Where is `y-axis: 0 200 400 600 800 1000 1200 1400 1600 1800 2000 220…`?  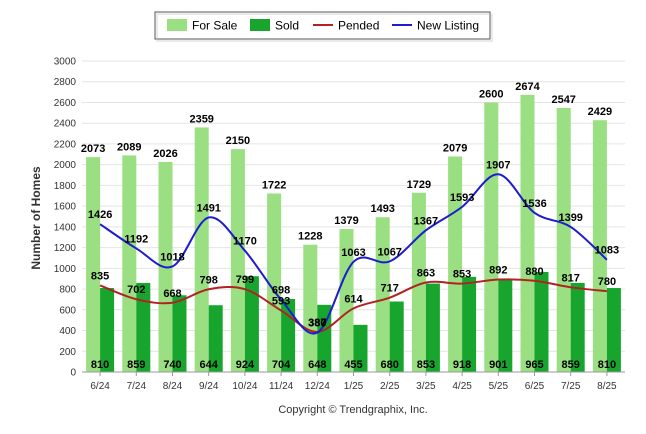 y-axis: 0 200 400 600 800 1000 1200 1400 1600 1800 2000 220… is located at coordinates (65, 218).